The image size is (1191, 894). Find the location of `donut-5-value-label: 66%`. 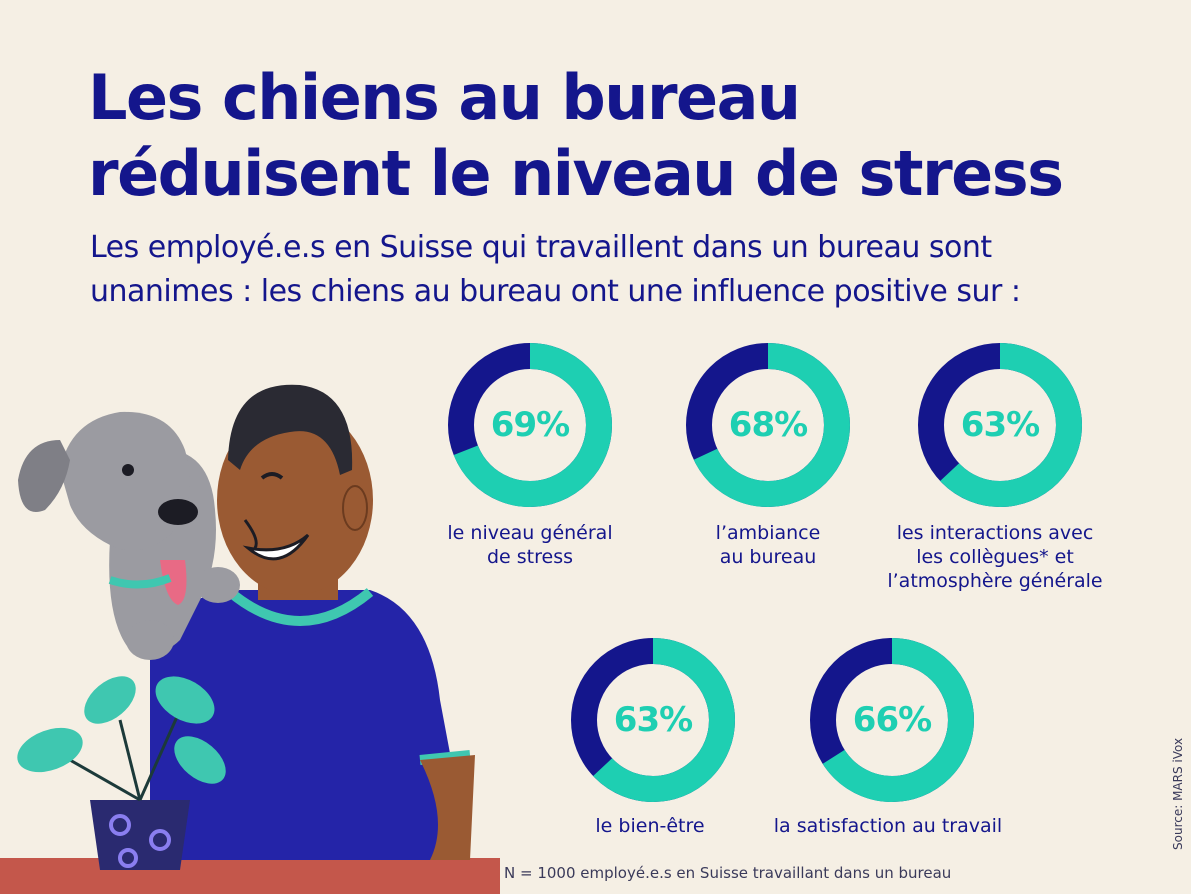

donut-5-value-label: 66% is located at coordinates (892, 720).